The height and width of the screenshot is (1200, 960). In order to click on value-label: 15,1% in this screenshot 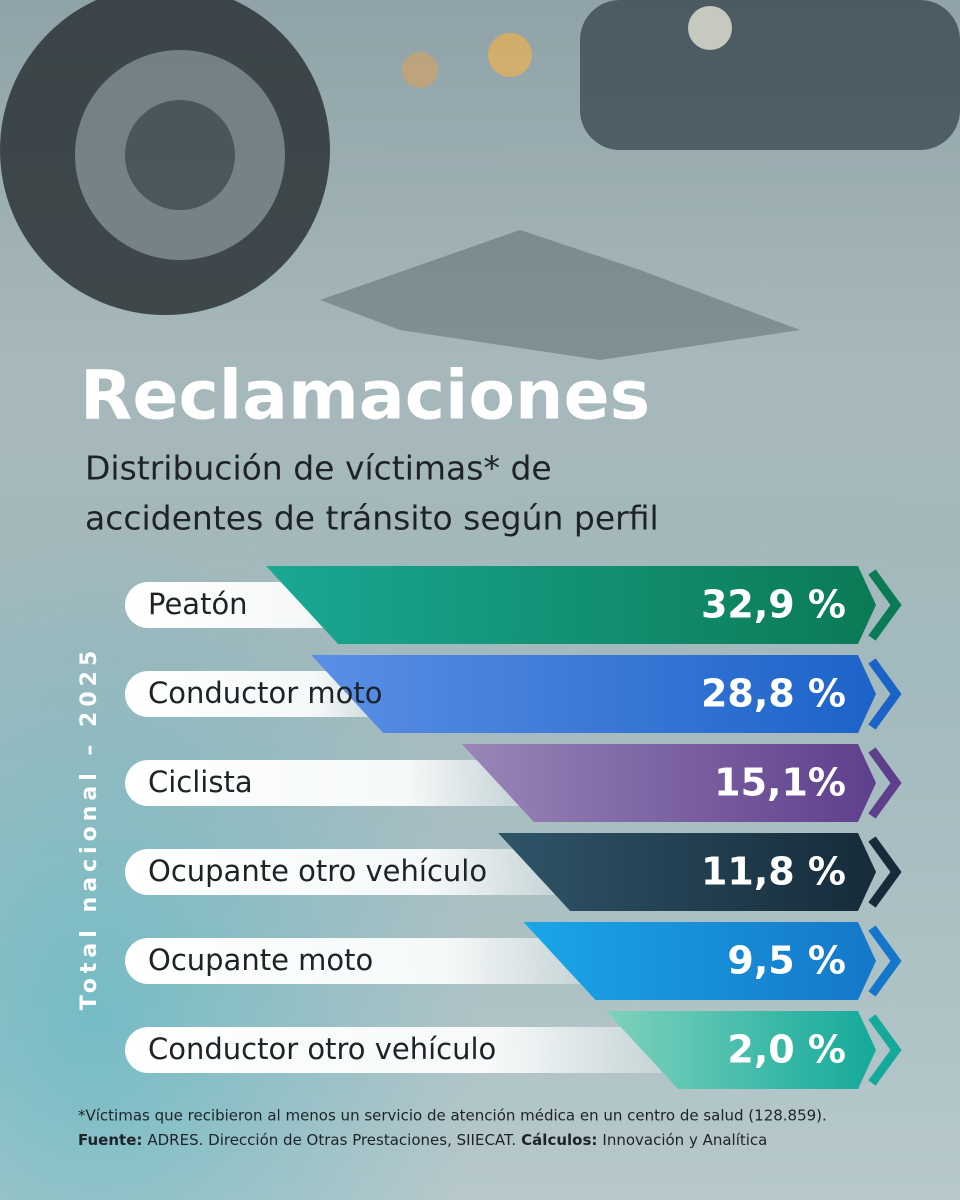, I will do `click(780, 783)`.